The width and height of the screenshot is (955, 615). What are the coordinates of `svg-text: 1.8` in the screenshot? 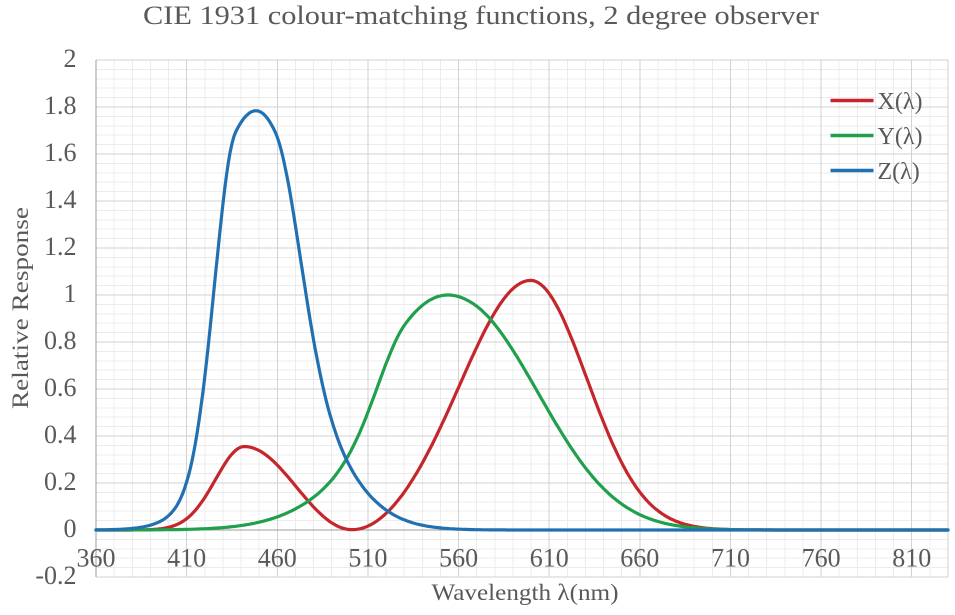 It's located at (60, 105).